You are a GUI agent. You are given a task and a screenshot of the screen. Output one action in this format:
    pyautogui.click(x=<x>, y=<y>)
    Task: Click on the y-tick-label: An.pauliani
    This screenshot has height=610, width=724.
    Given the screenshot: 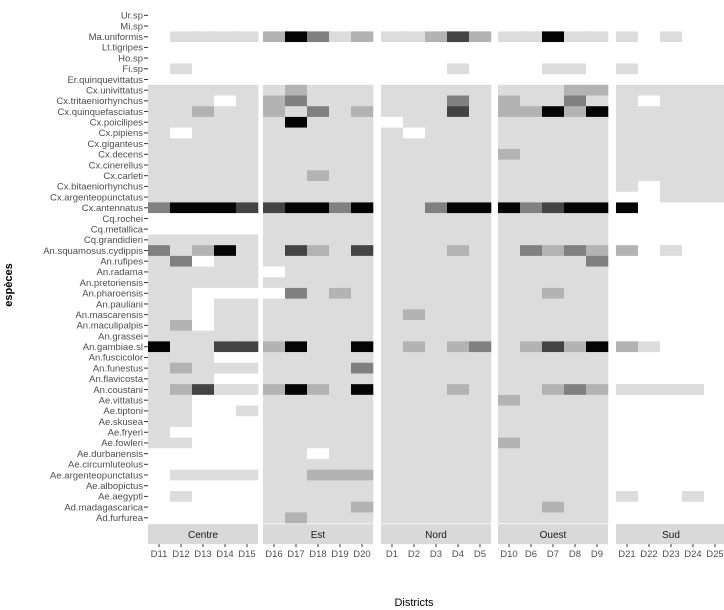 What is the action you would take?
    pyautogui.click(x=119, y=304)
    